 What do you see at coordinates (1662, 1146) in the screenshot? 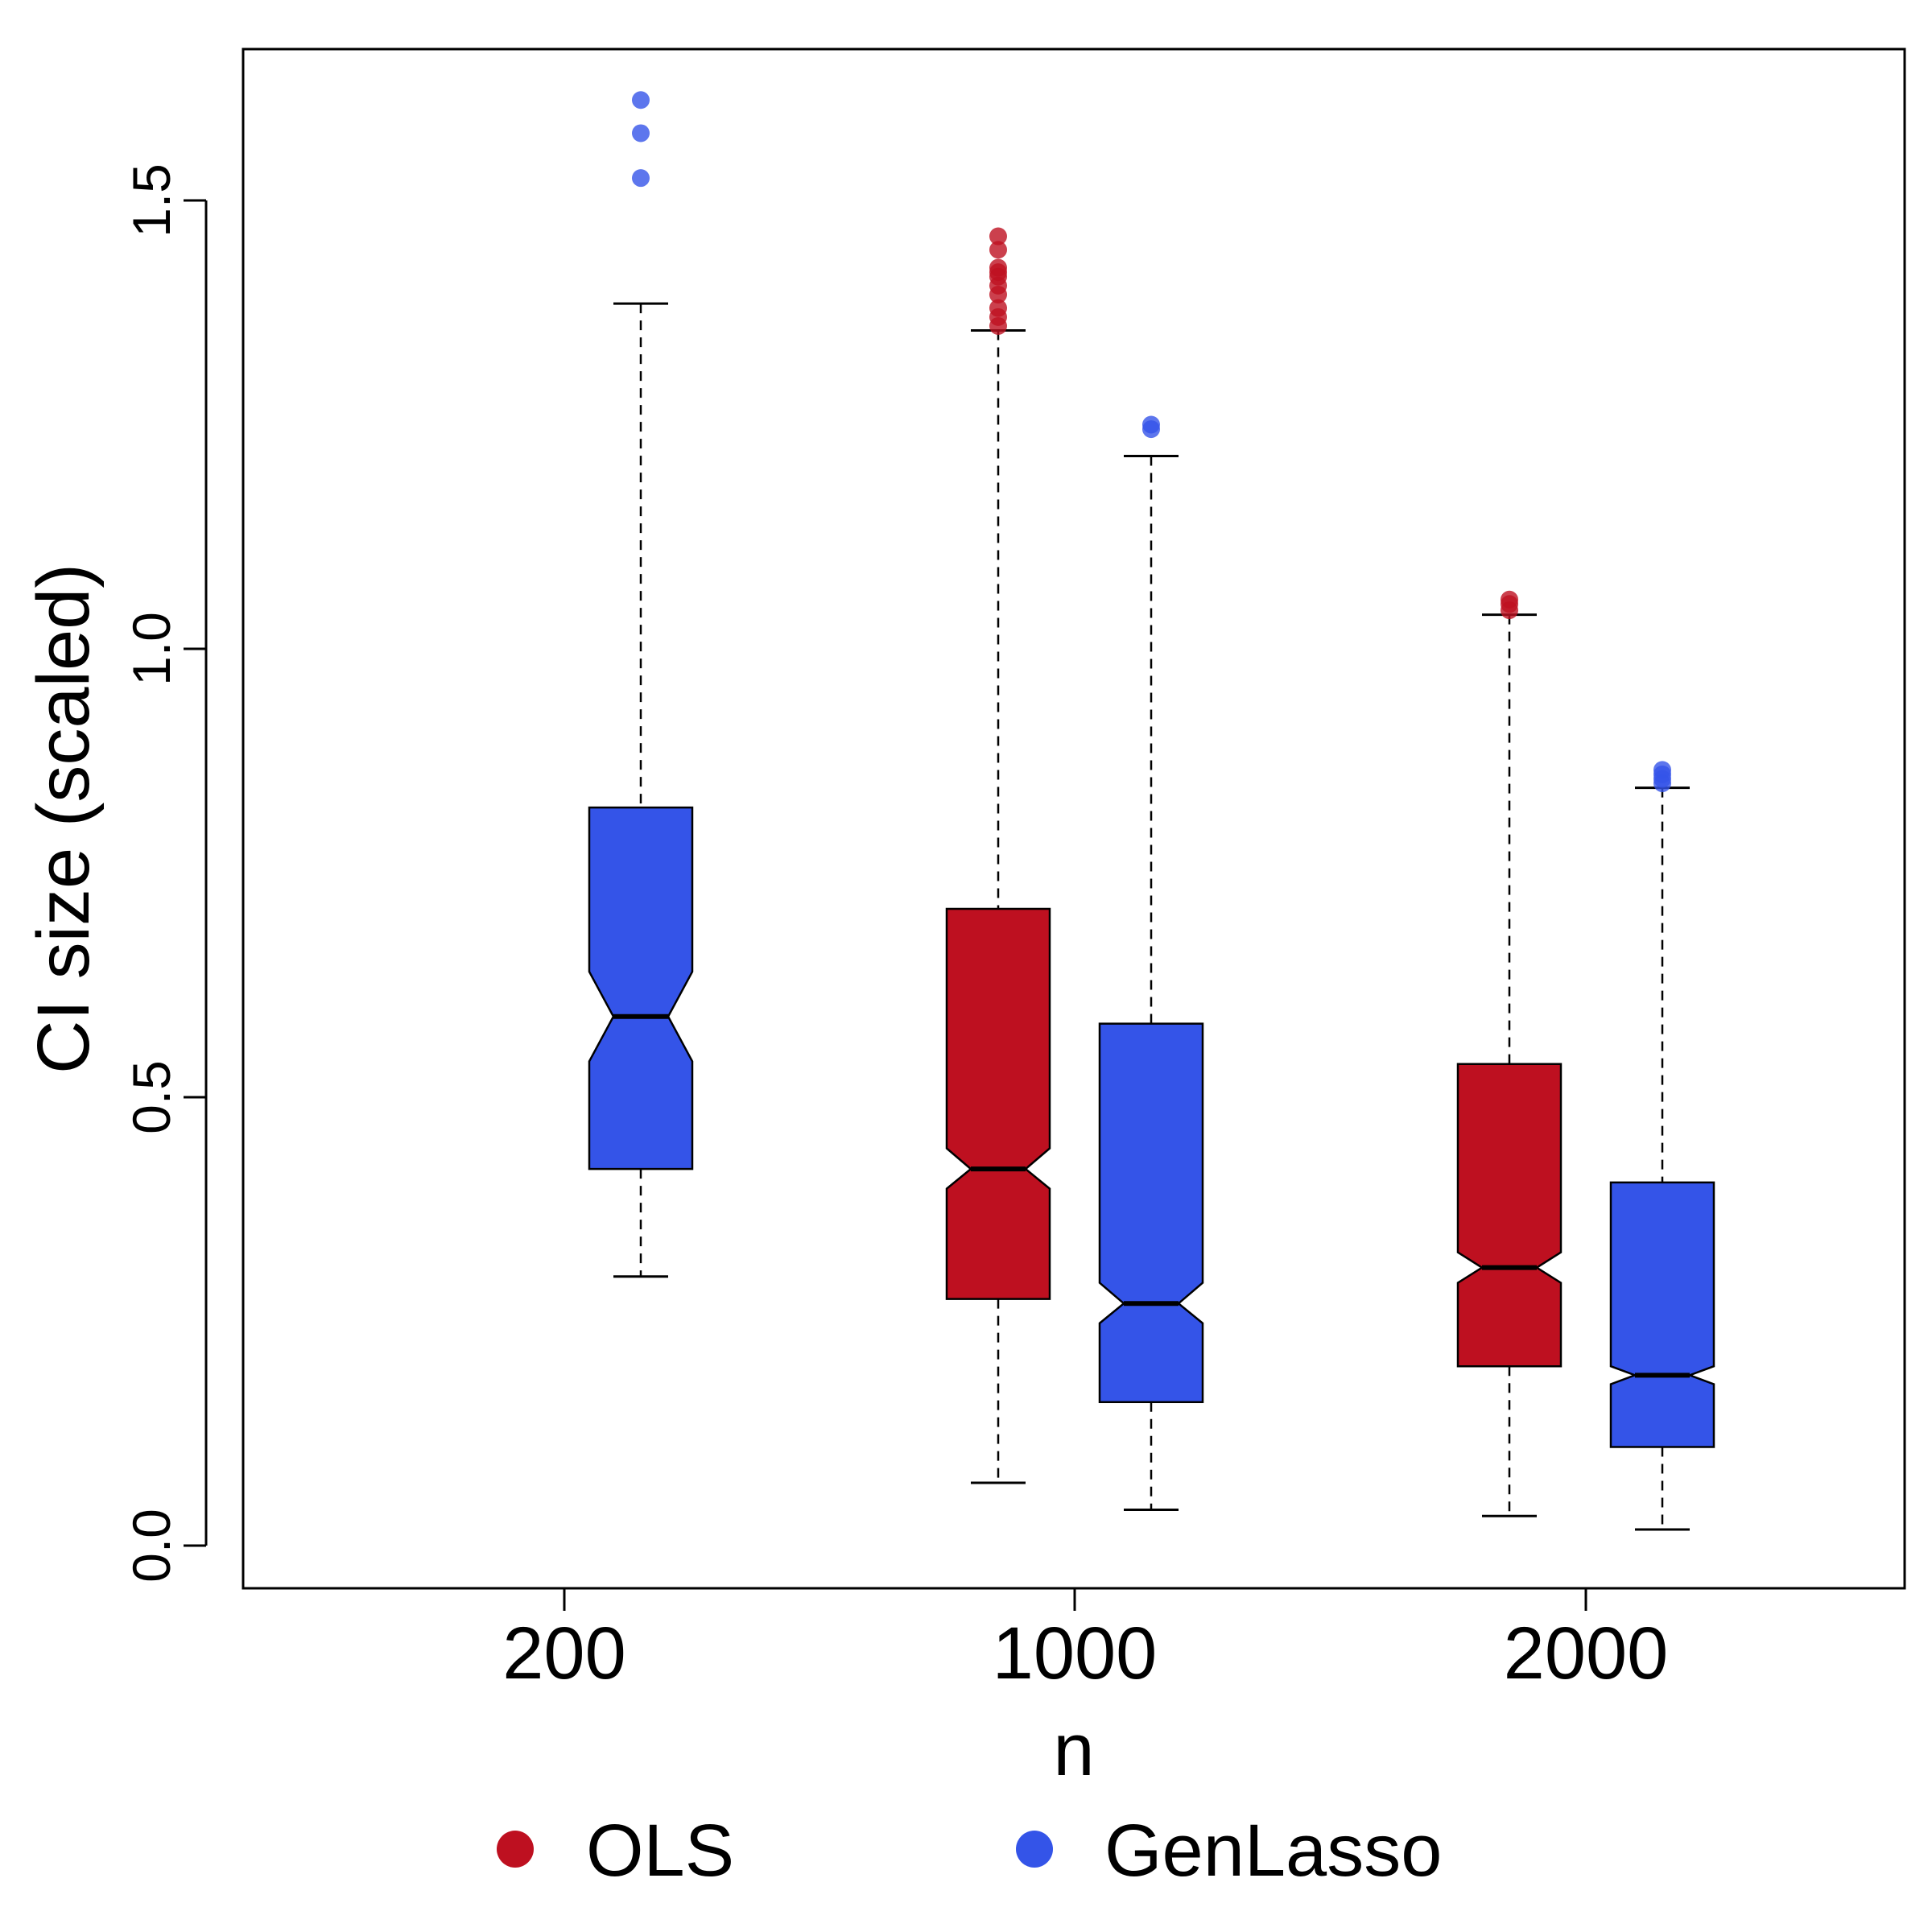
I see `box-genlasso-2000` at bounding box center [1662, 1146].